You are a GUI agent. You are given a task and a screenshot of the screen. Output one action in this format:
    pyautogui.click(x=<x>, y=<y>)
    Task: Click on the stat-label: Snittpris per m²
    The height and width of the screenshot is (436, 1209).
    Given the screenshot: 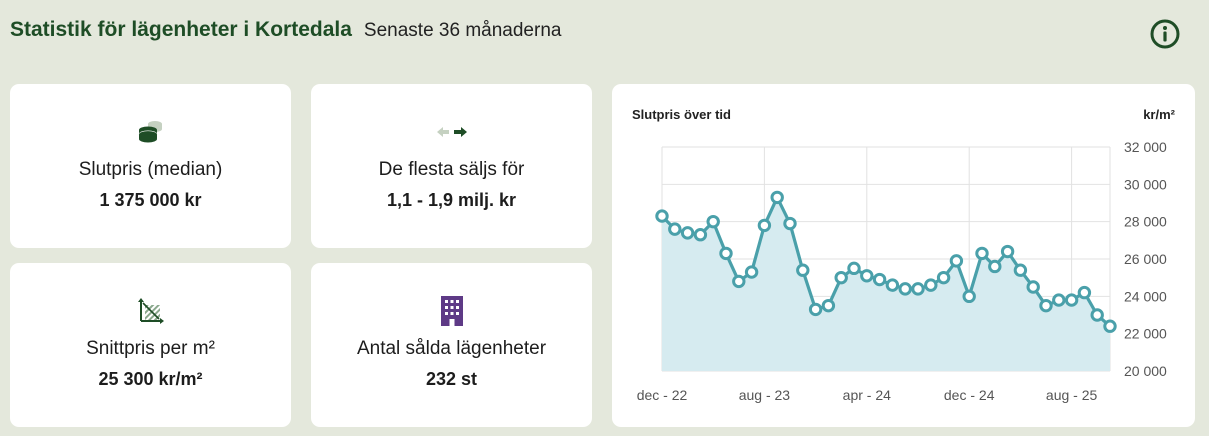 What is the action you would take?
    pyautogui.click(x=150, y=348)
    